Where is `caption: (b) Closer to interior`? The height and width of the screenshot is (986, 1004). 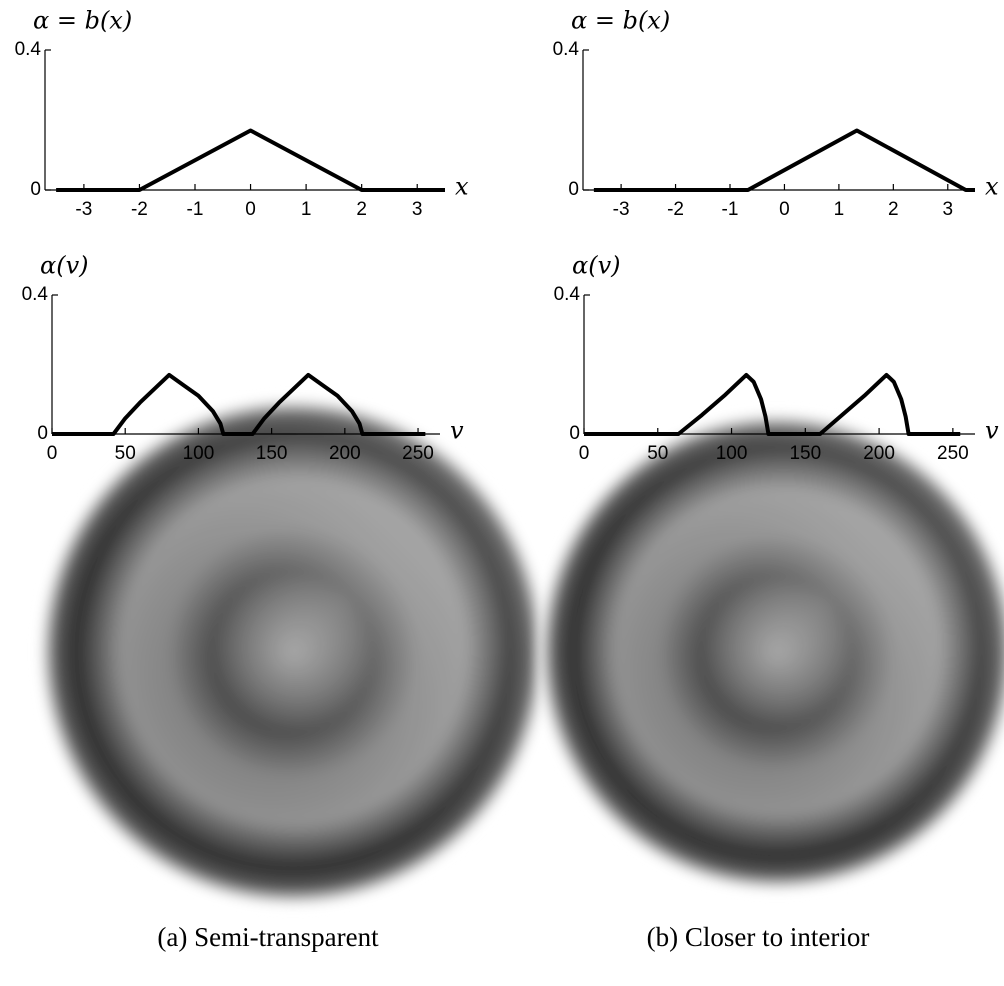
caption: (b) Closer to interior is located at coordinates (758, 937).